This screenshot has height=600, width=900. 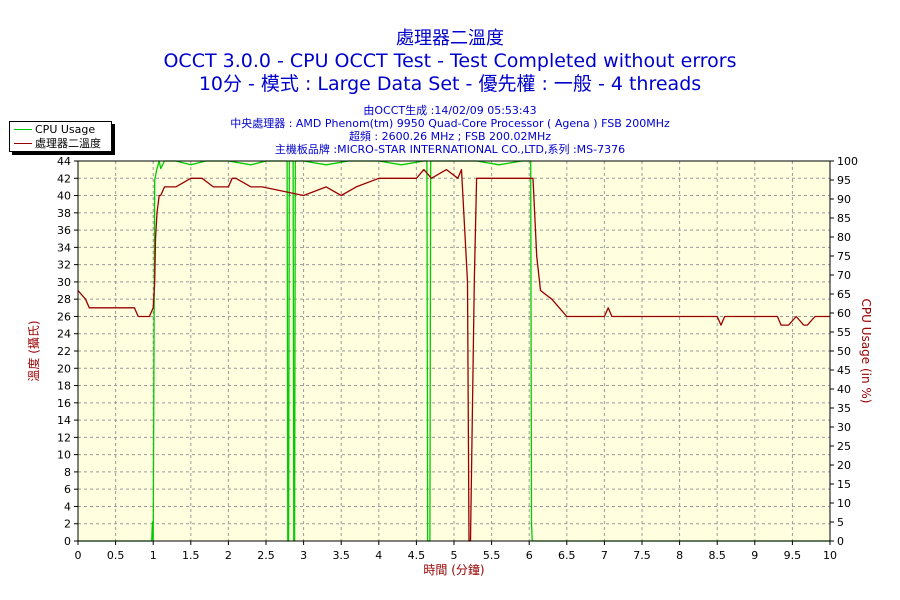 What do you see at coordinates (64, 403) in the screenshot?
I see `y-tick-label: 16` at bounding box center [64, 403].